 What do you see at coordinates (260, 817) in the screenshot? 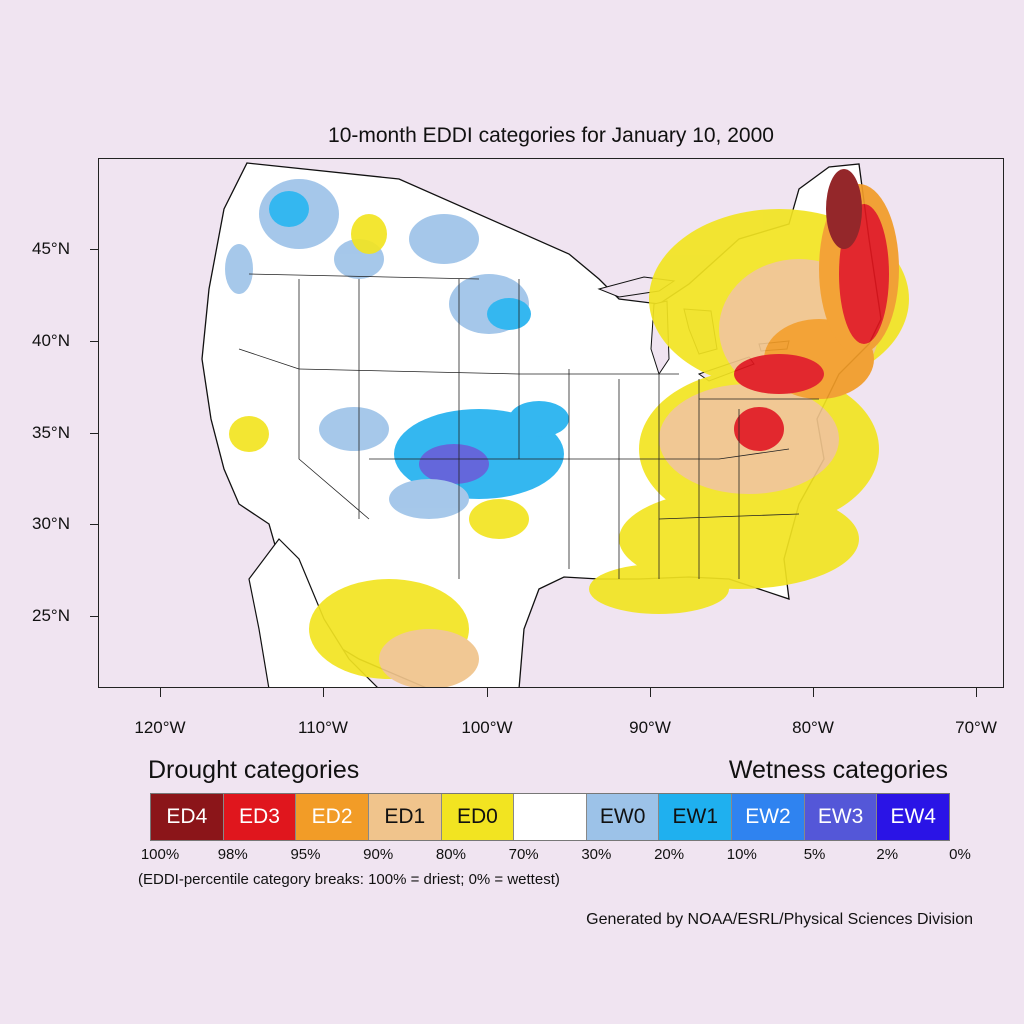
I see `legend-box-ed3: ED3` at bounding box center [260, 817].